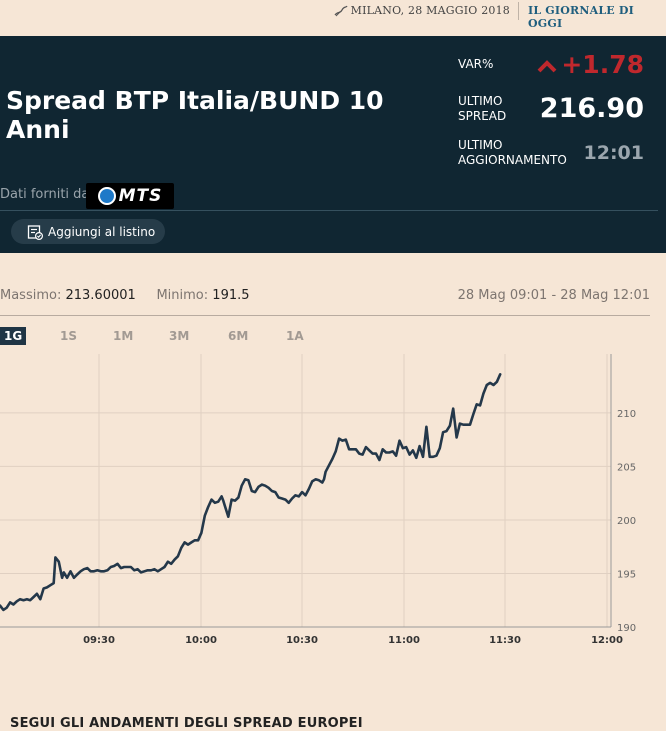 This screenshot has height=731, width=666. What do you see at coordinates (99, 640) in the screenshot?
I see `x-tick-label: 09:30` at bounding box center [99, 640].